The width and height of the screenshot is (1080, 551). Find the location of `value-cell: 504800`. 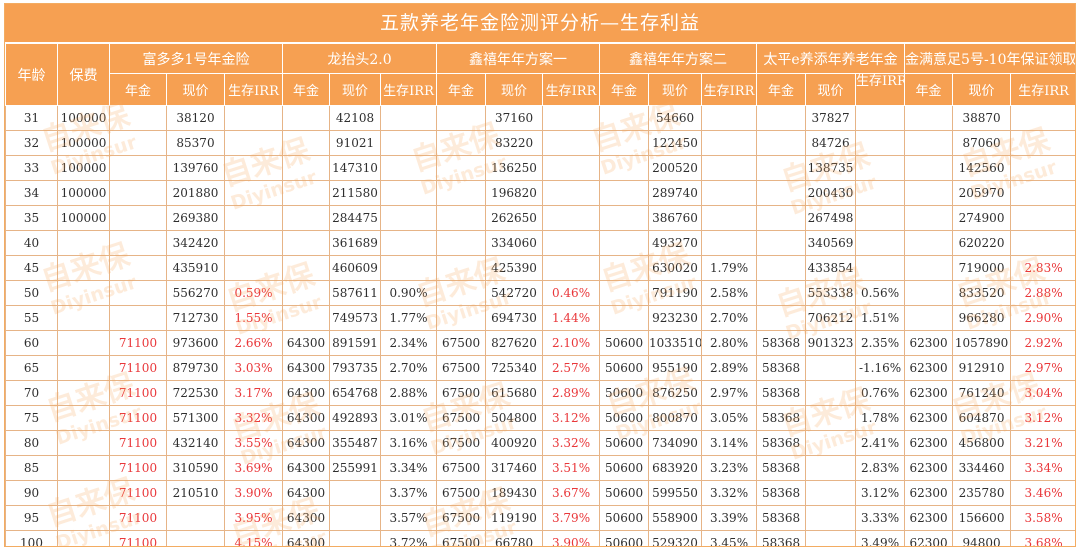

value-cell: 504800 is located at coordinates (514, 418).